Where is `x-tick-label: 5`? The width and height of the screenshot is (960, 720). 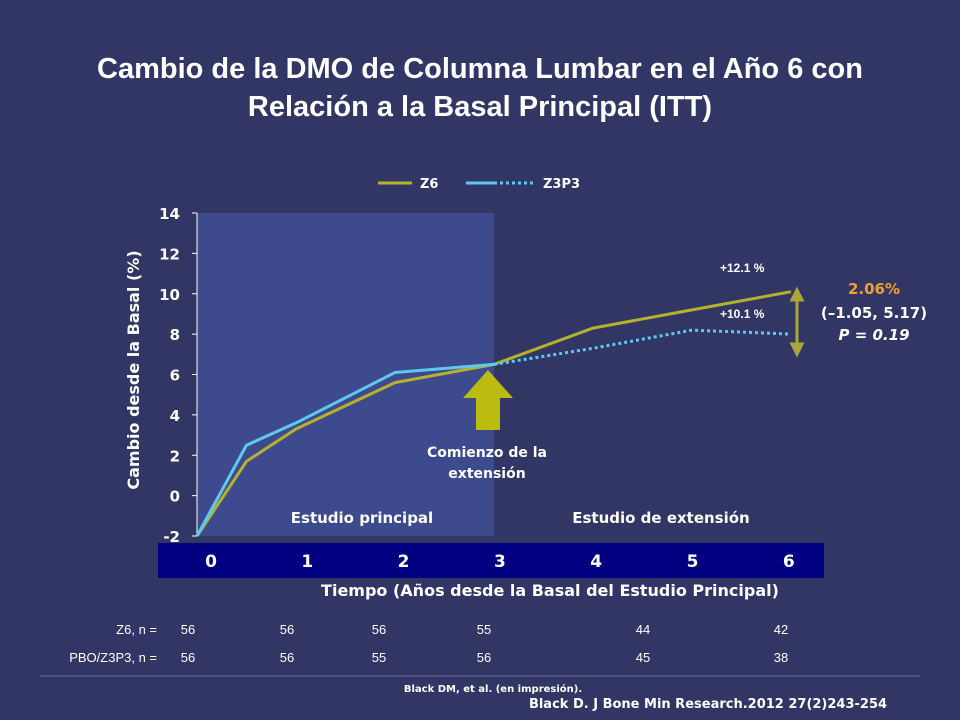
x-tick-label: 5 is located at coordinates (693, 562).